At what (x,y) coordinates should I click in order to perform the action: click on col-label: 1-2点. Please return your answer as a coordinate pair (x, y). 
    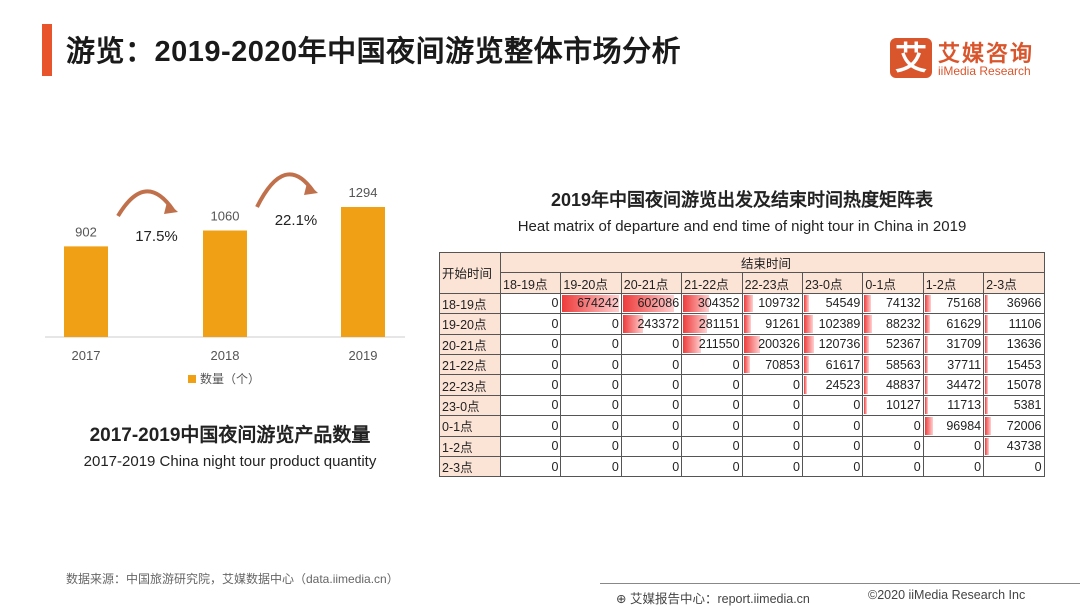
    Looking at the image, I should click on (953, 283).